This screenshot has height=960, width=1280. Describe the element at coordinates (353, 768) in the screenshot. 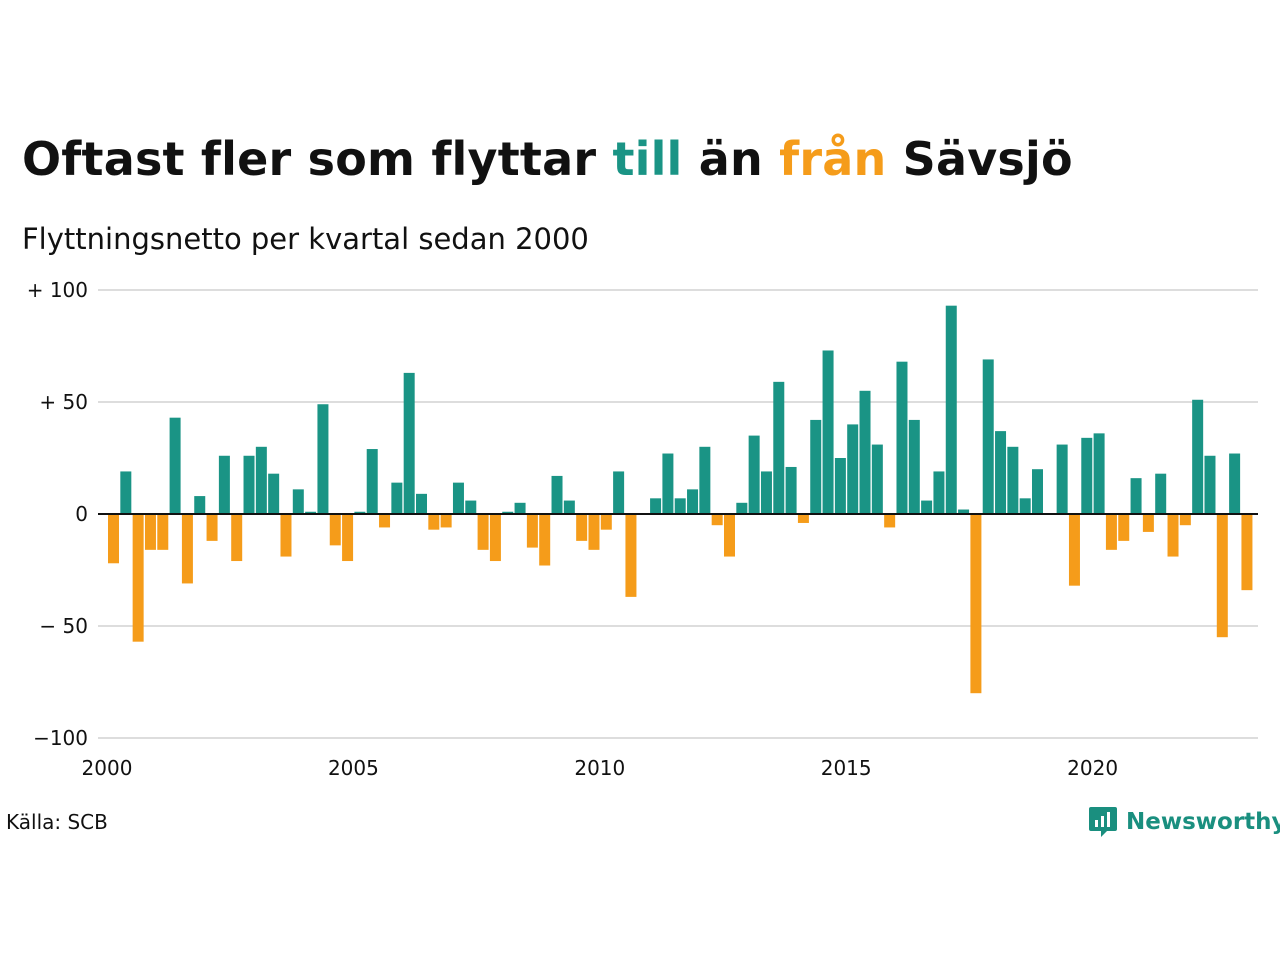

I see `x-tick-label: 2005` at that location.